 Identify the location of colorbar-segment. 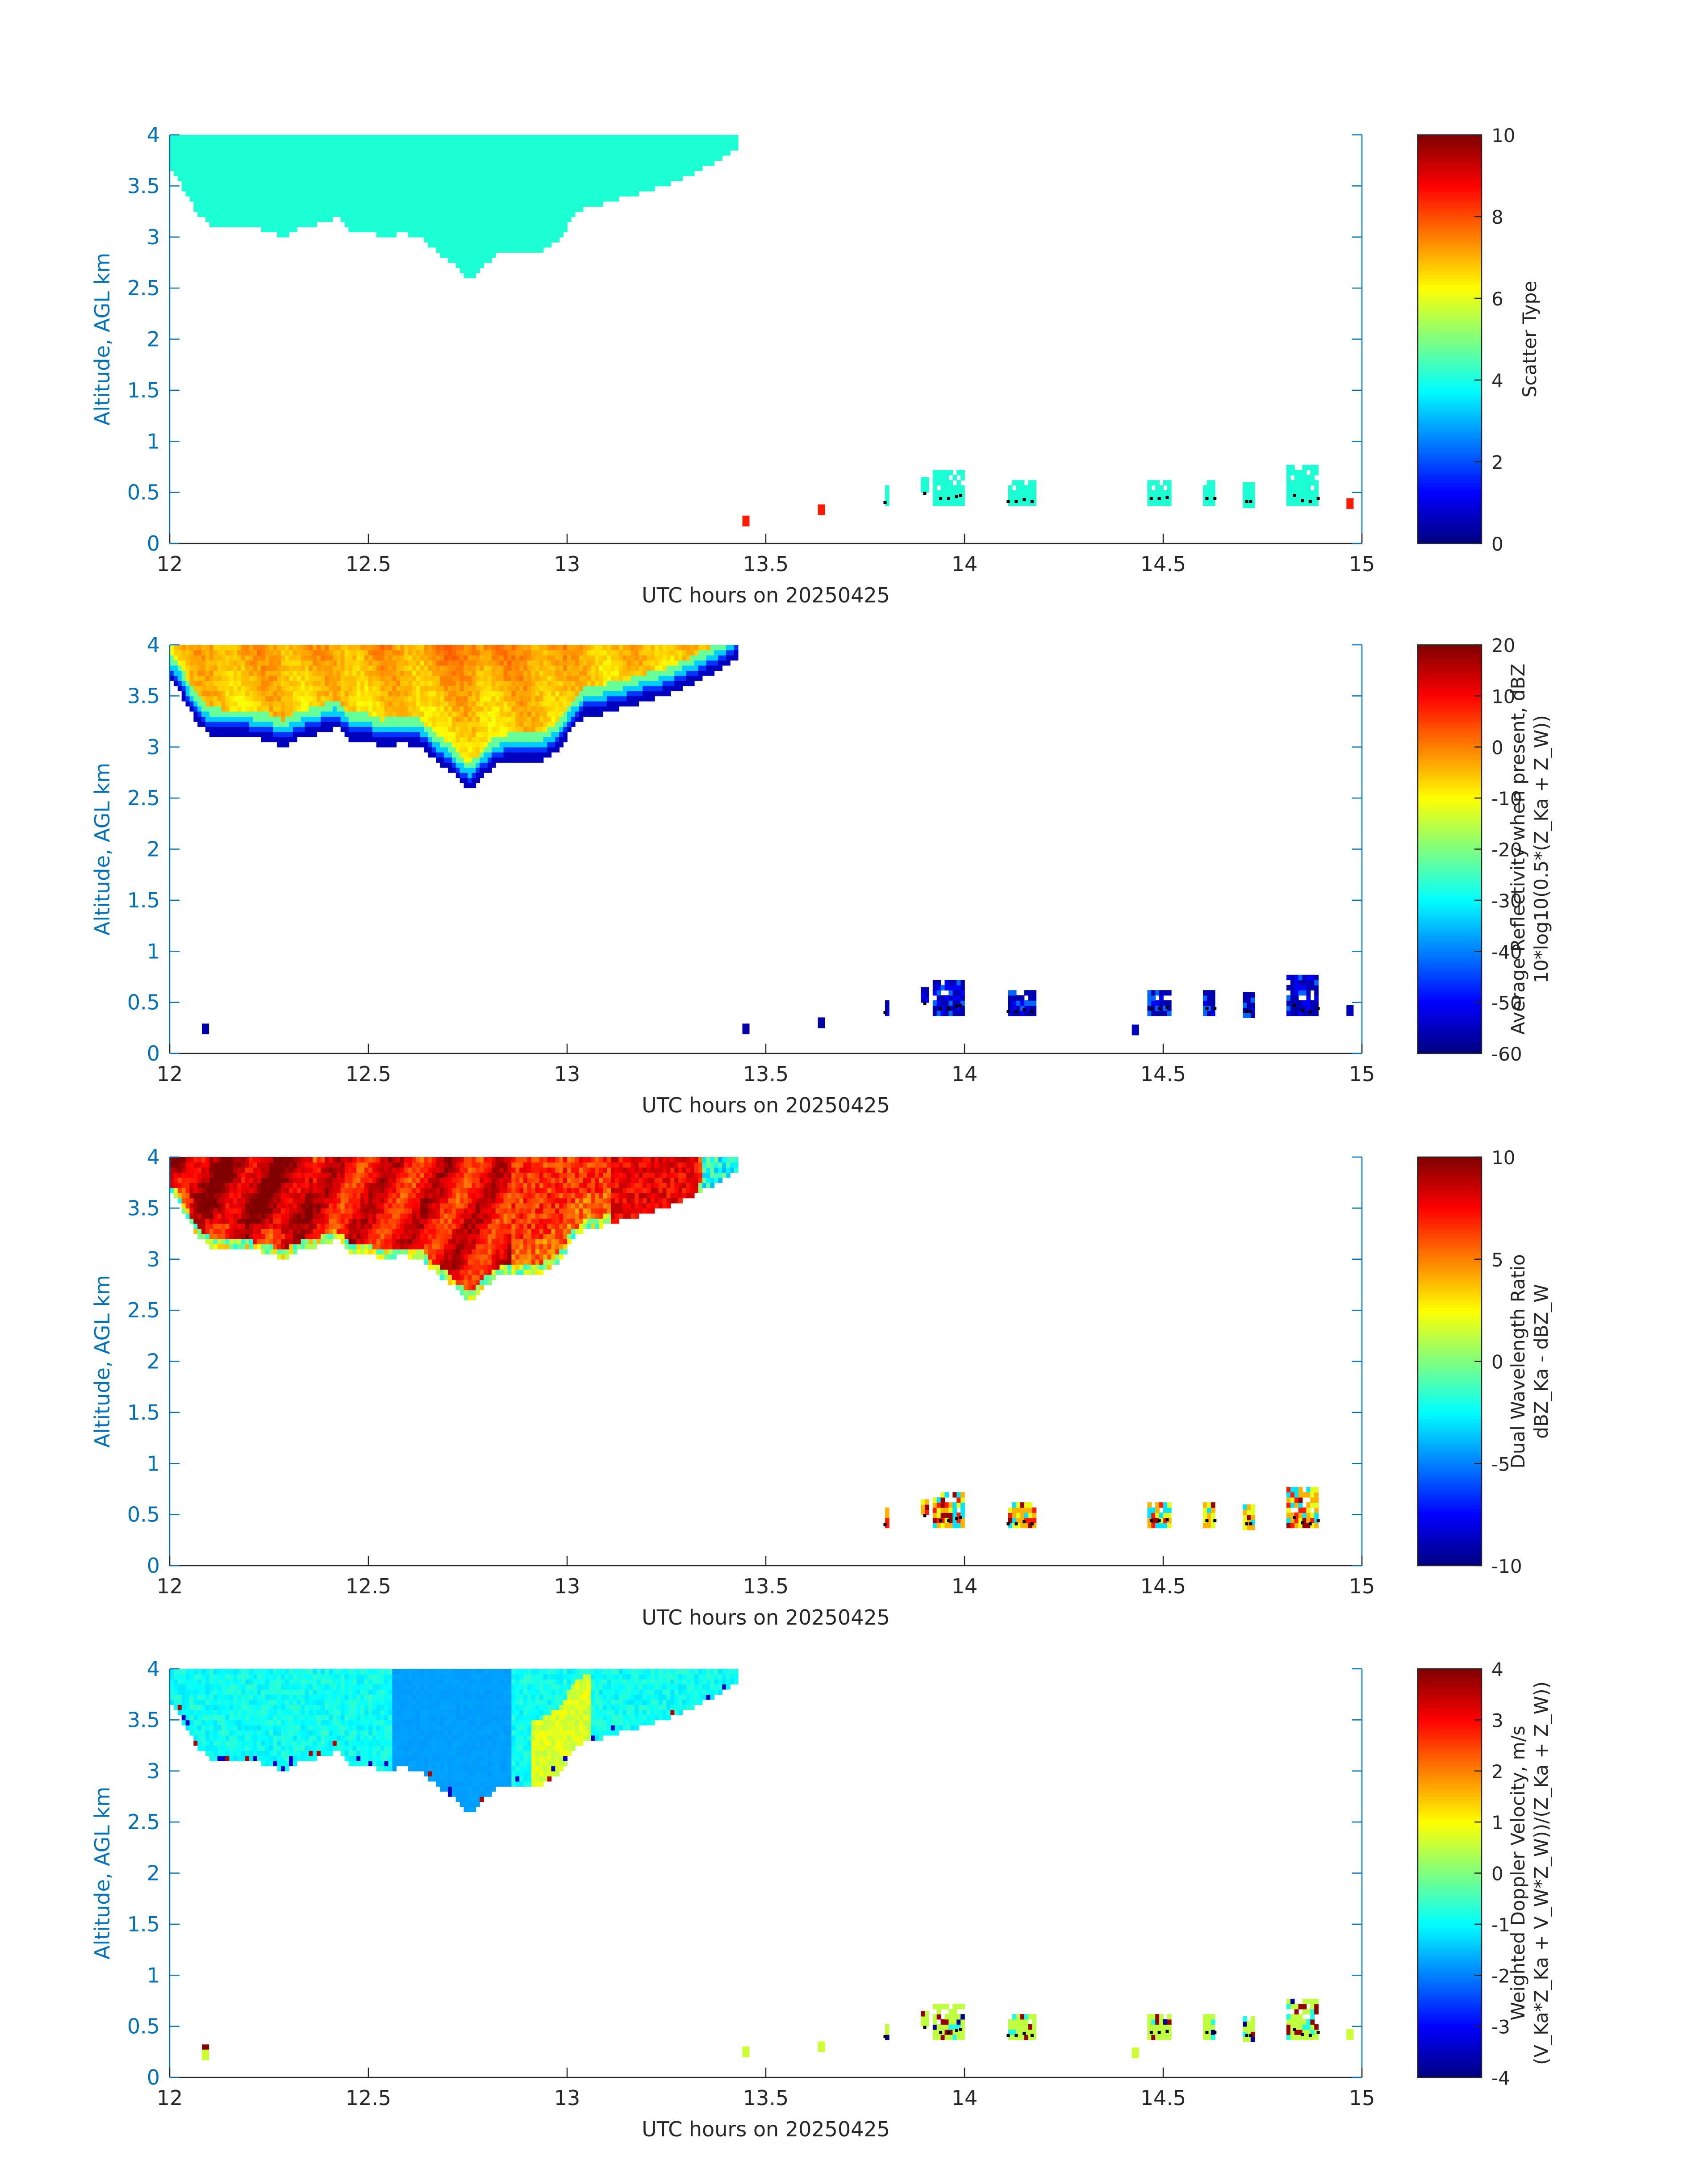
(1450, 207).